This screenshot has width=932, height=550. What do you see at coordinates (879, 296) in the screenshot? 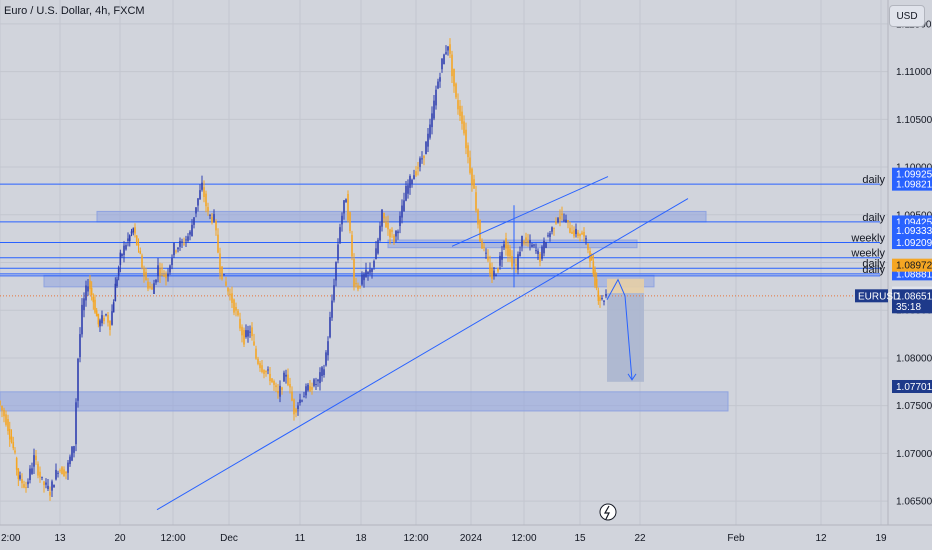
I see `symbol-badge-text: EURUSD` at bounding box center [879, 296].